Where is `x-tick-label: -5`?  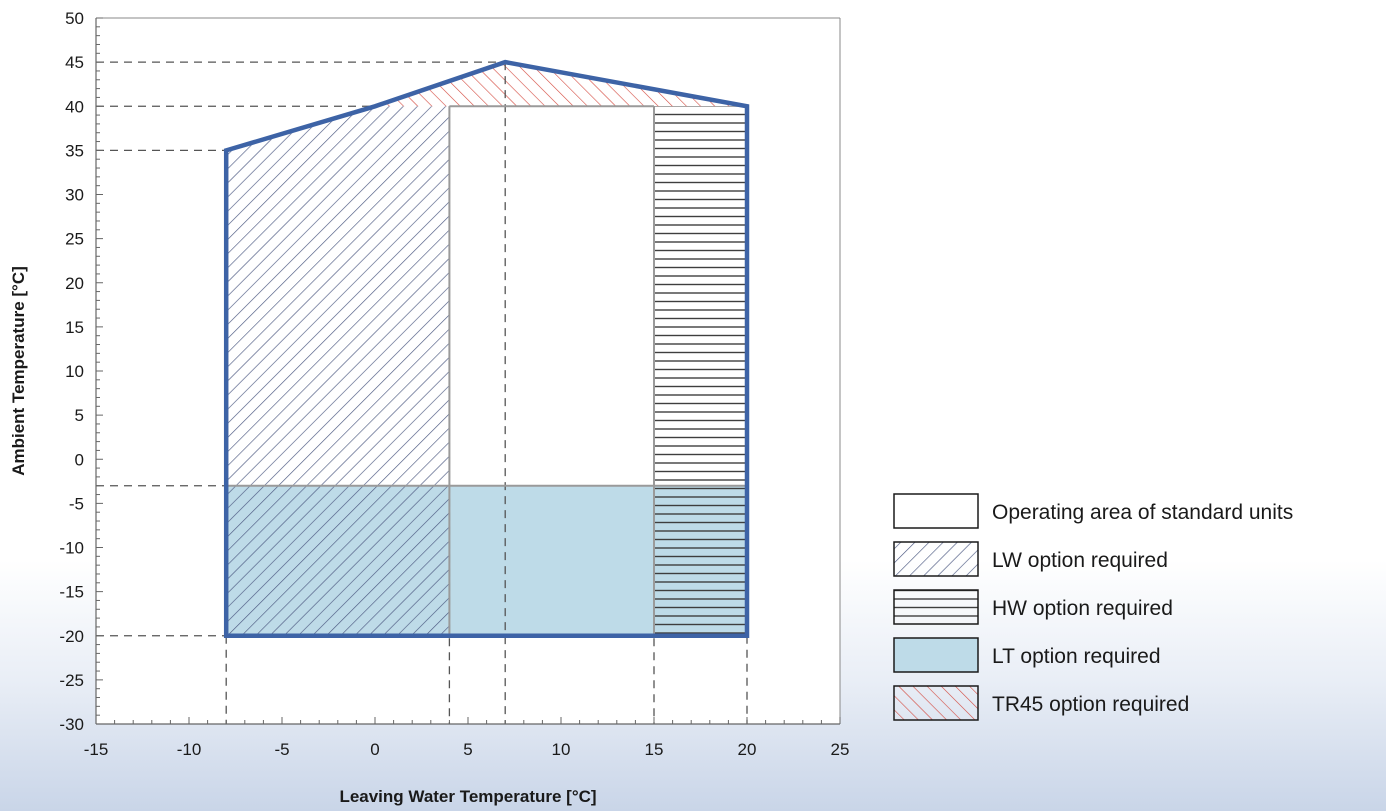 x-tick-label: -5 is located at coordinates (281, 749).